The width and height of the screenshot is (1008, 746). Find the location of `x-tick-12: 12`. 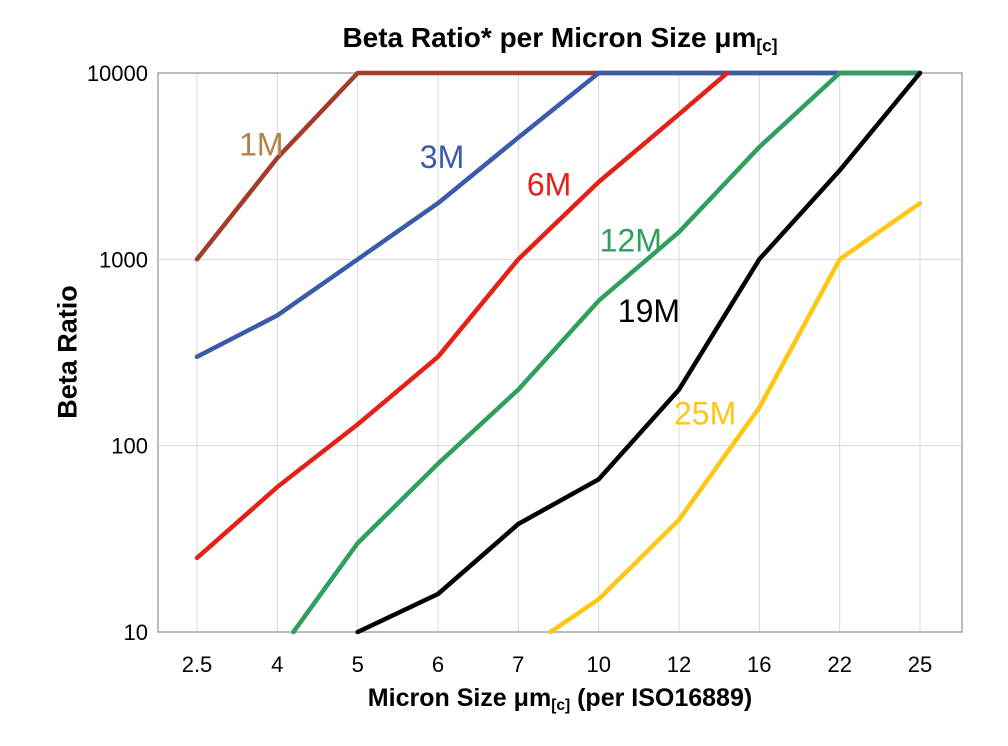

x-tick-12: 12 is located at coordinates (679, 664).